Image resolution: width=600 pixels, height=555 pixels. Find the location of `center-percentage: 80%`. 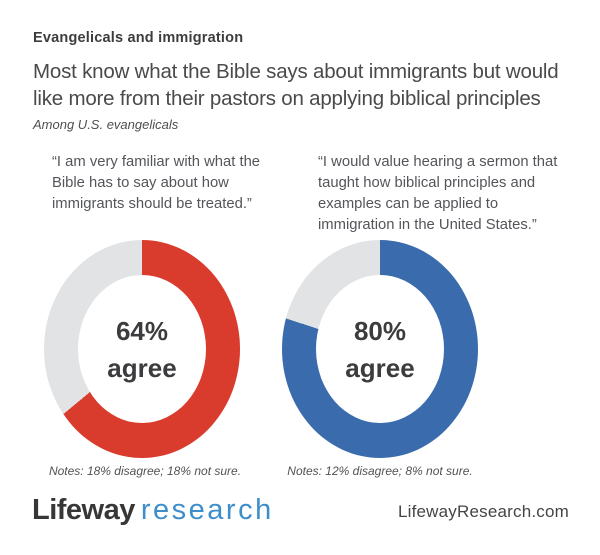

center-percentage: 80% is located at coordinates (380, 330).